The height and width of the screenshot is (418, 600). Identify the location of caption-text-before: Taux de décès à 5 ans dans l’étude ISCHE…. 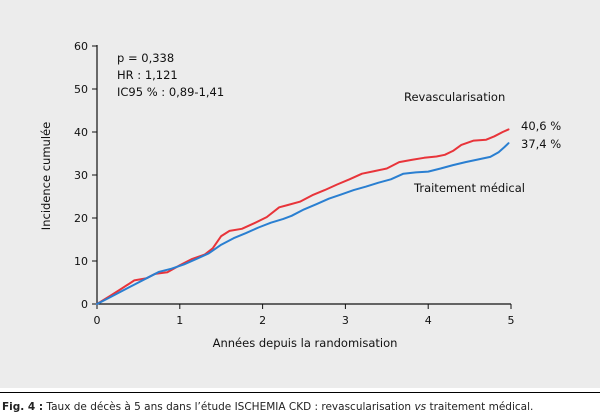
(229, 407).